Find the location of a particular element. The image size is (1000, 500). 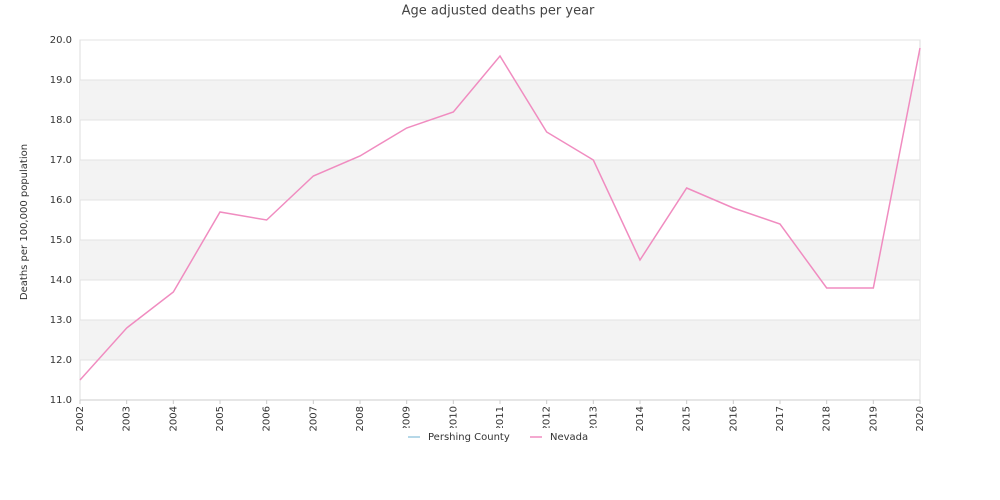

x-tick-label: 2002 is located at coordinates (80, 418).